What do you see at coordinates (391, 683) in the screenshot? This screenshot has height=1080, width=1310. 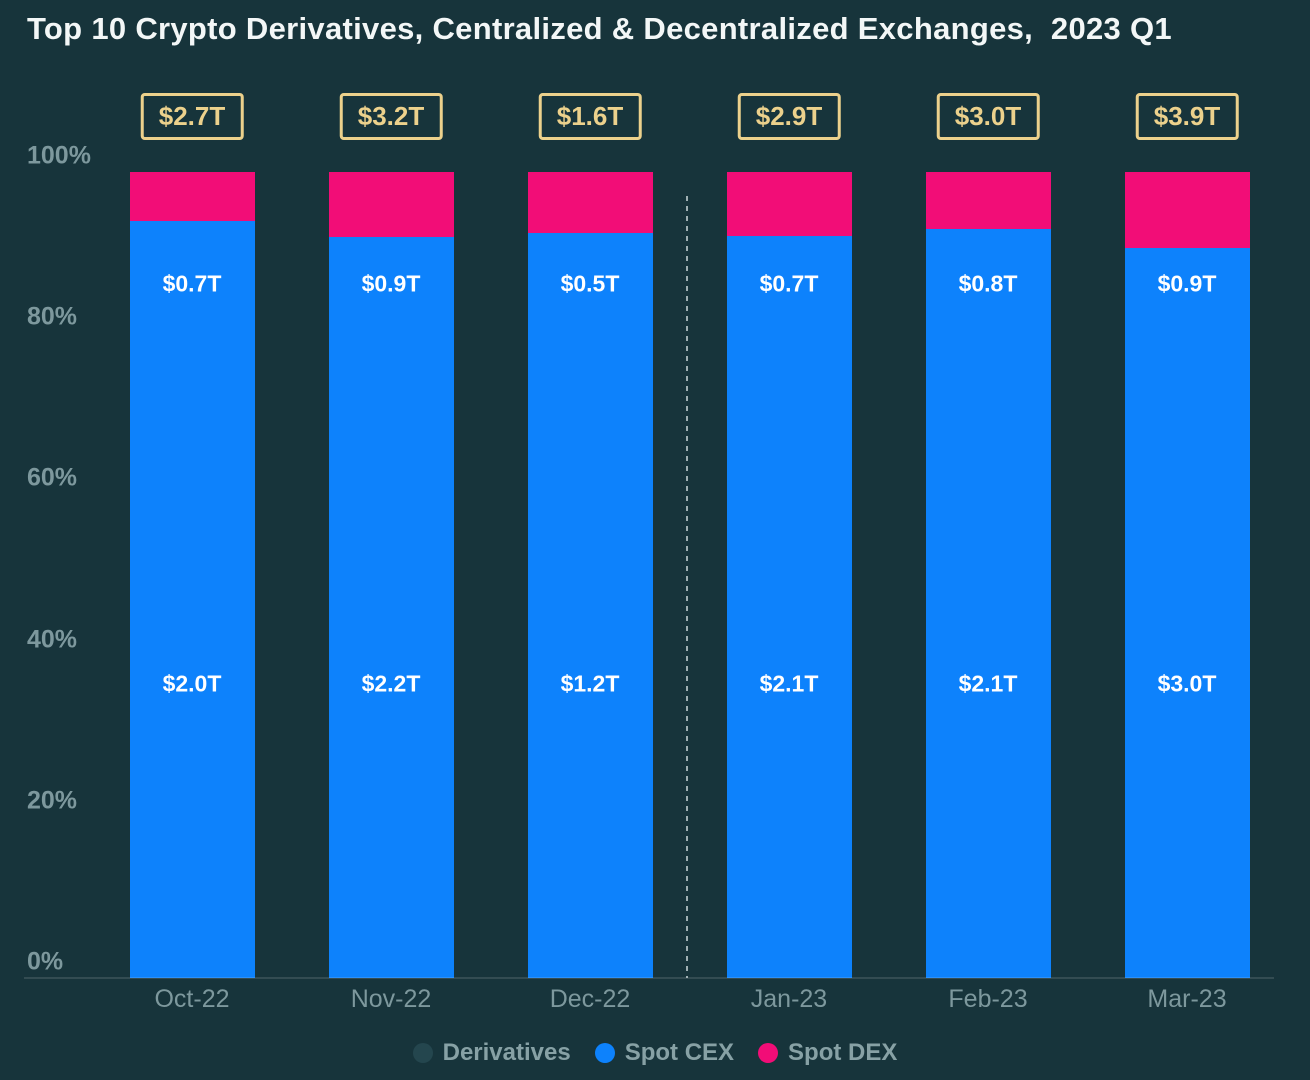 I see `derivatives-value-label: $2.2T` at bounding box center [391, 683].